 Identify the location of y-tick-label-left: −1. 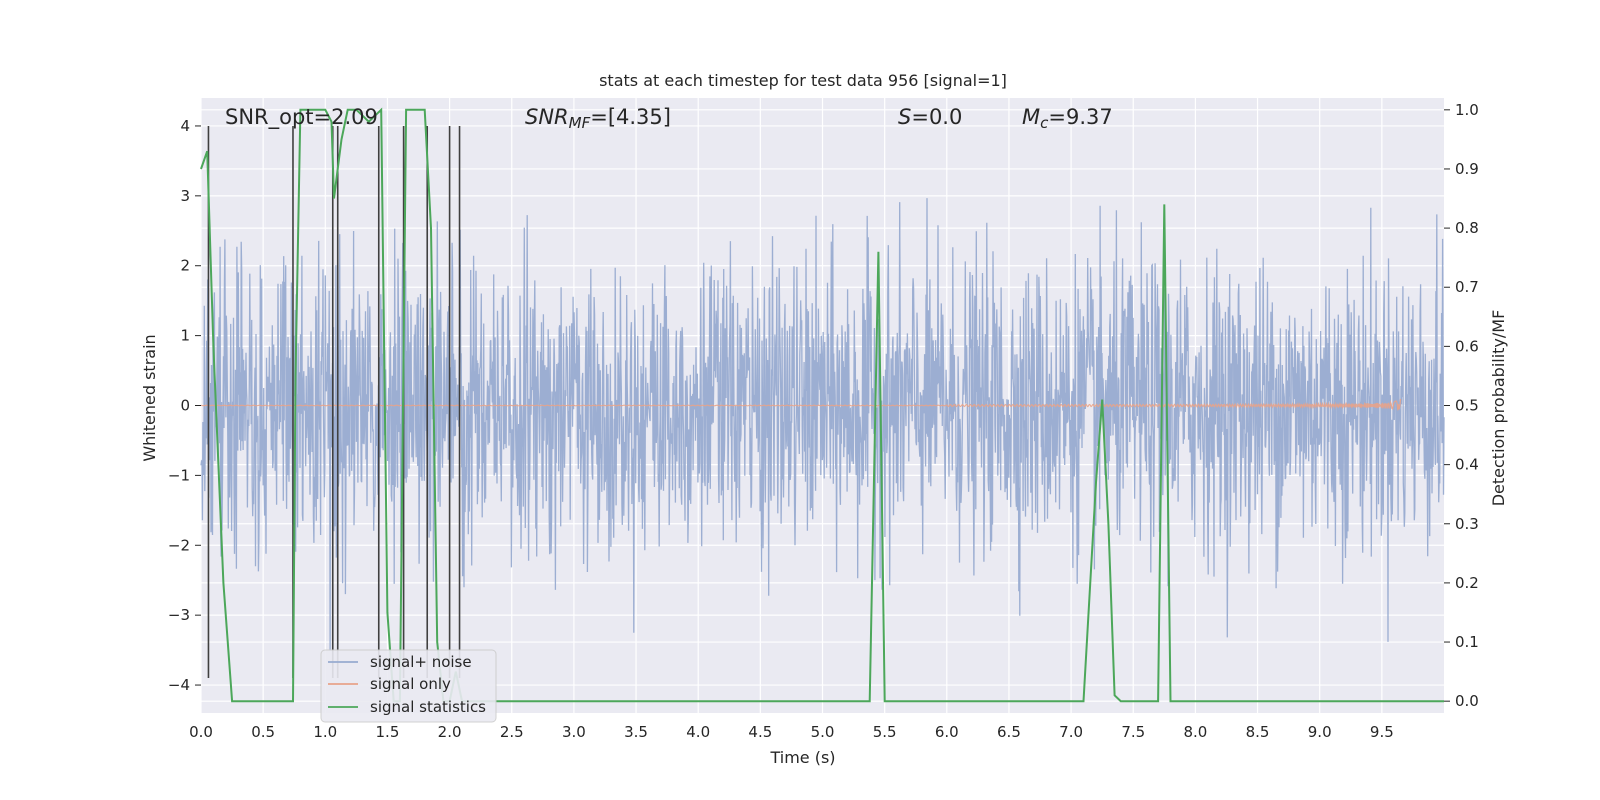
(179, 475).